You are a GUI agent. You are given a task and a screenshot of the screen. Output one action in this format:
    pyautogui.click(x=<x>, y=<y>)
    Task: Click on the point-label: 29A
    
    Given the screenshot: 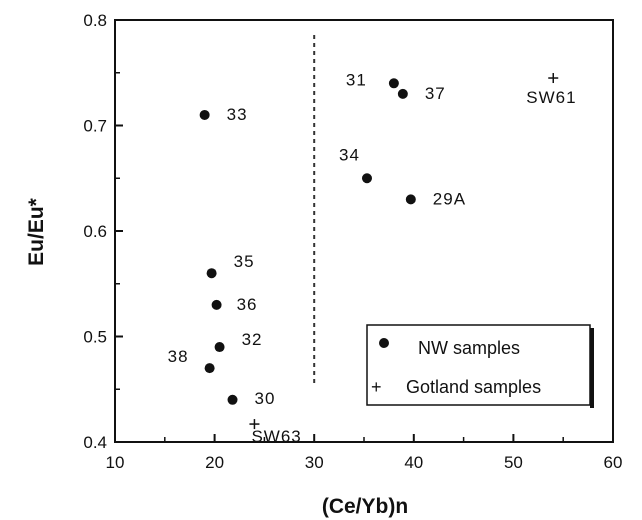 What is the action you would take?
    pyautogui.click(x=449, y=198)
    